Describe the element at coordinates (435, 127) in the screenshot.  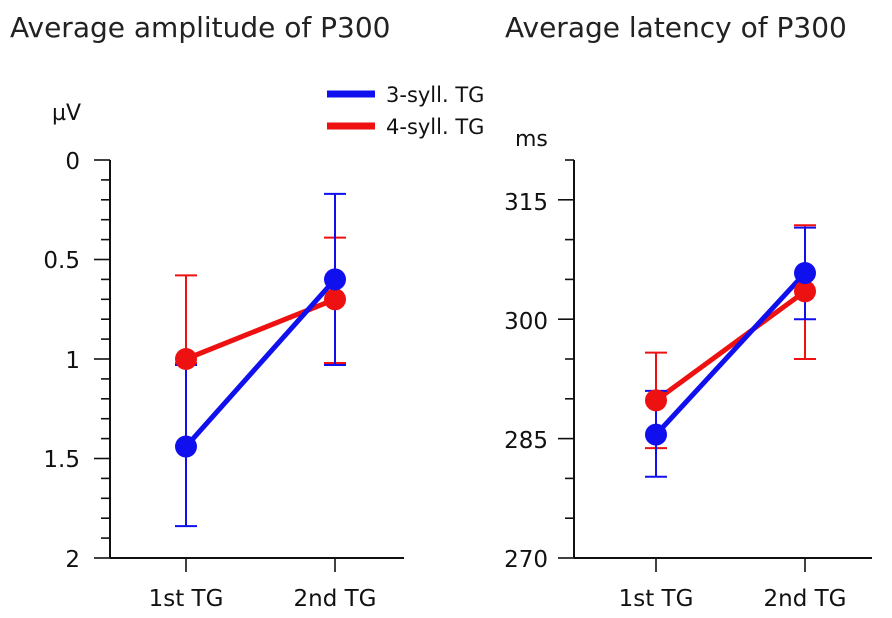
I see `legend-label-4-syll: 4-syll. TG` at that location.